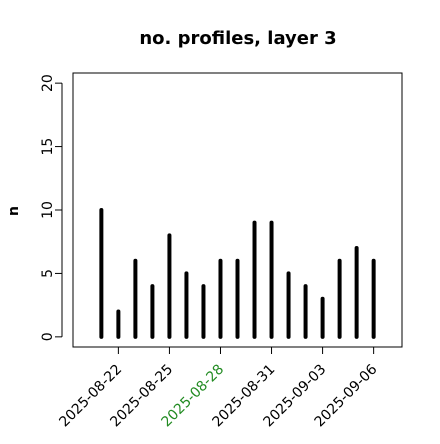 The image size is (440, 444). Describe the element at coordinates (48, 210) in the screenshot. I see `y-tick-label: 10` at that location.